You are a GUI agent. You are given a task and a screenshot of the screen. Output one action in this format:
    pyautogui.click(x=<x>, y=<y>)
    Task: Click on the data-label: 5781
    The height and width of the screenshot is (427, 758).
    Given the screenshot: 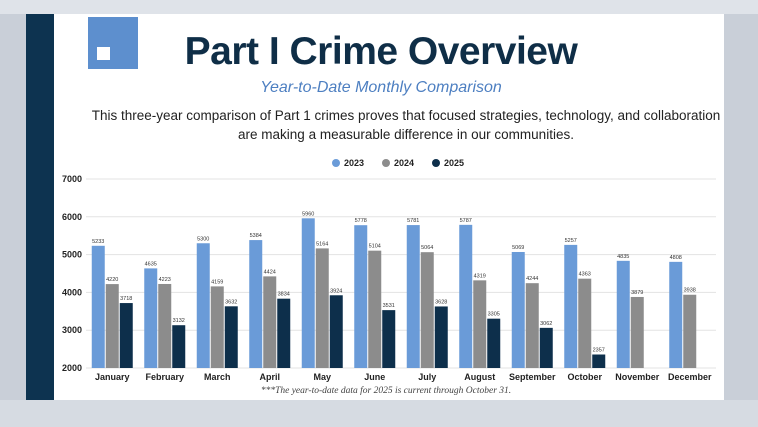 What is the action you would take?
    pyautogui.click(x=413, y=221)
    